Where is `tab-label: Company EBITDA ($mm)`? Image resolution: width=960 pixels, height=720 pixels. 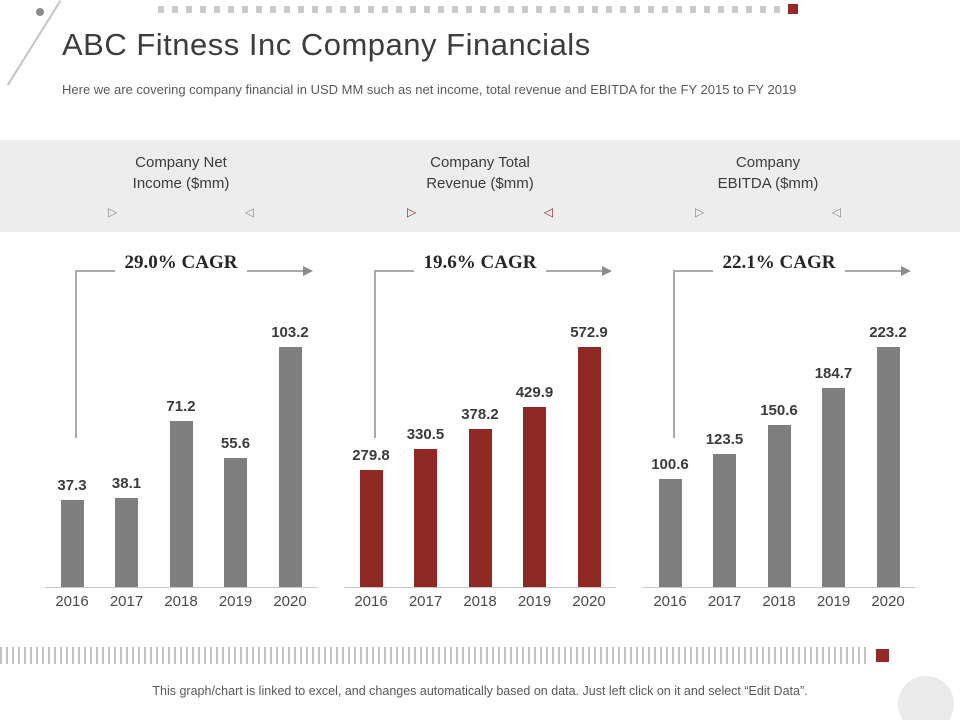 tab-label: Company EBITDA ($mm) is located at coordinates (768, 173).